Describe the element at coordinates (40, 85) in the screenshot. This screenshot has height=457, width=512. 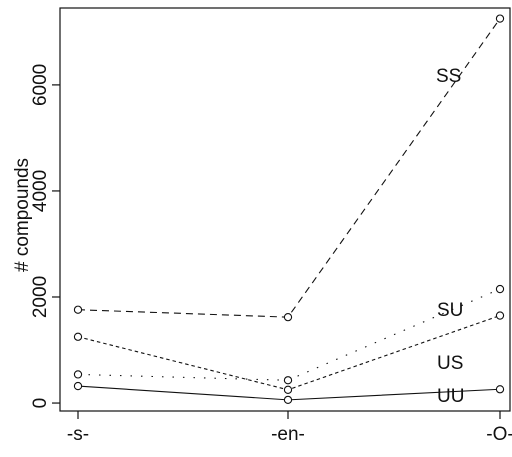
I see `y-tick-label: 6000` at that location.